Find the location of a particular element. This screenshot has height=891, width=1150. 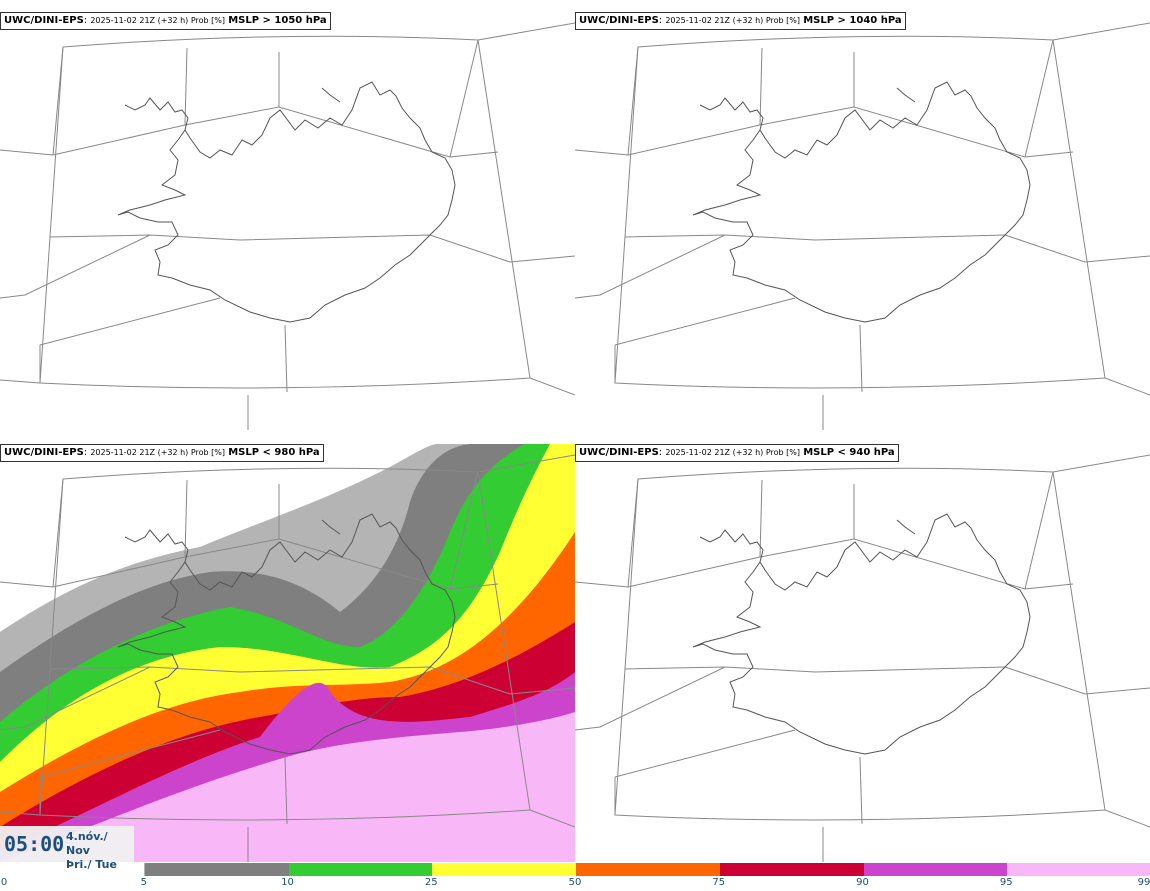

colorbar-tick-label: 25 is located at coordinates (431, 882).